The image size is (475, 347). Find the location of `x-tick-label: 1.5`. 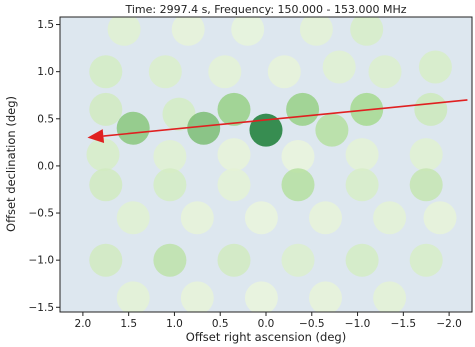

x-tick-label: 1.5 is located at coordinates (128, 324).